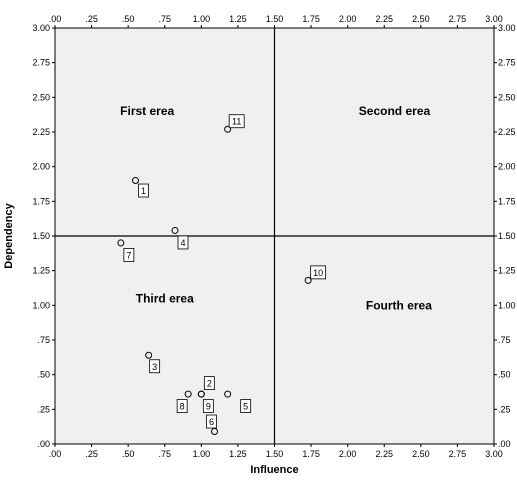 The image size is (517, 481). I want to click on point-label: 5, so click(245, 407).